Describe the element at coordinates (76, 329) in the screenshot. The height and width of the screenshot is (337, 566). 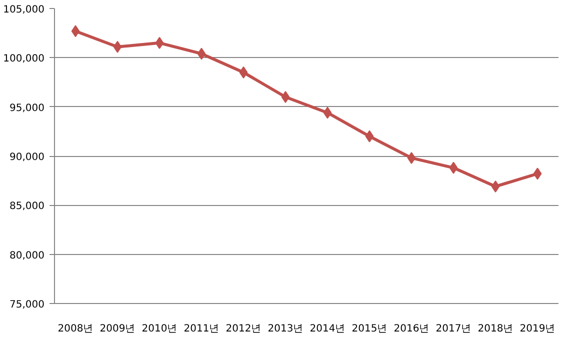
I see `x-tick-label: 2008년` at that location.